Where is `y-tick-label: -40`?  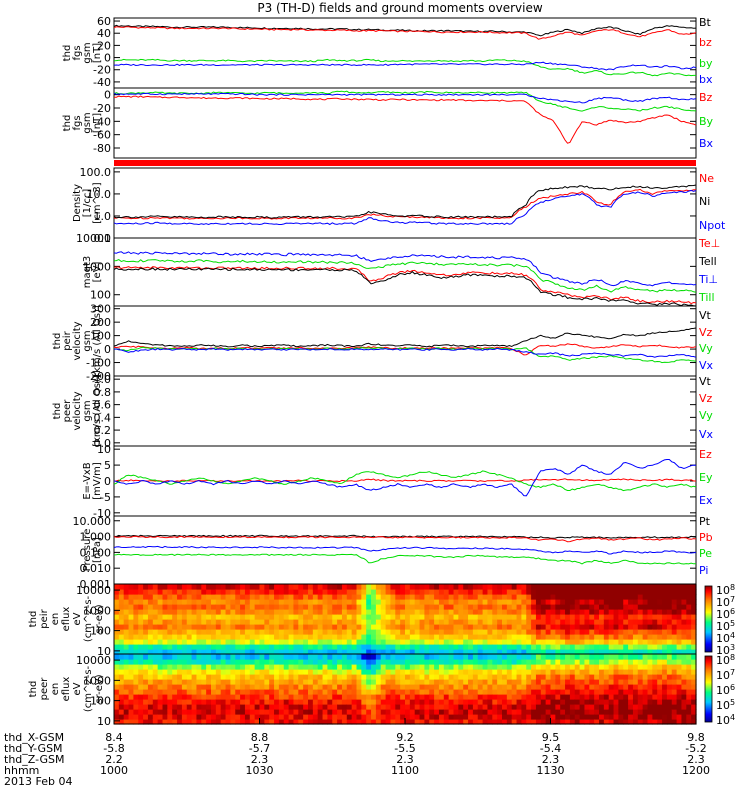 y-tick-label: -40 is located at coordinates (102, 82).